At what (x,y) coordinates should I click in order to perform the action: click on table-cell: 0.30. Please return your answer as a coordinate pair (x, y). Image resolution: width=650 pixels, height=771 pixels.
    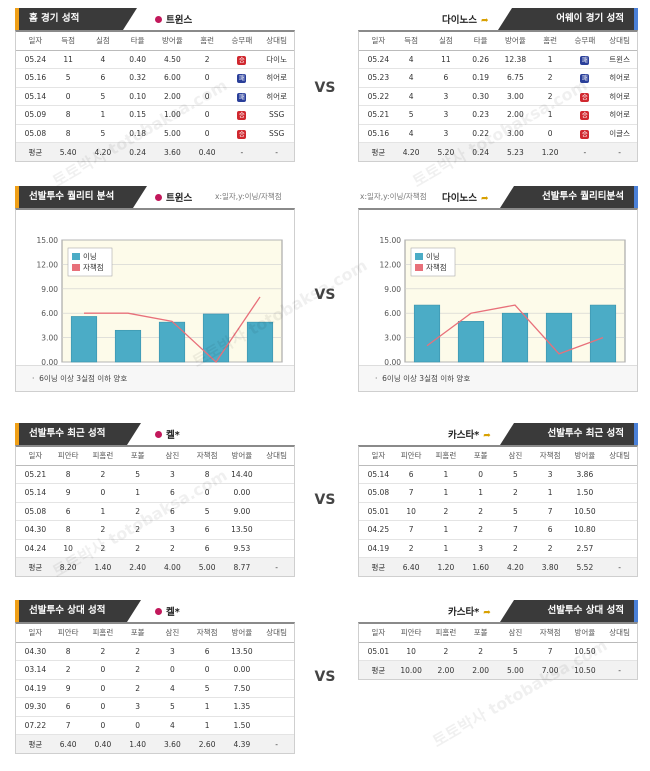
    Looking at the image, I should click on (480, 96).